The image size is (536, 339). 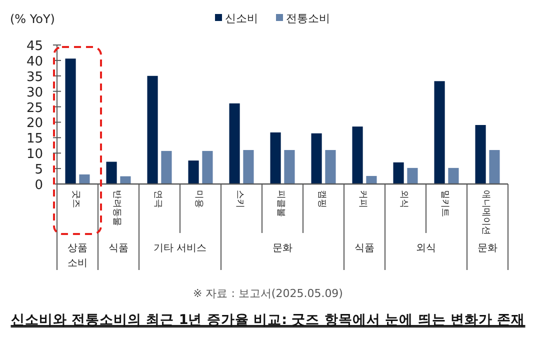 I want to click on y-tick-label: 40, so click(x=34, y=62).